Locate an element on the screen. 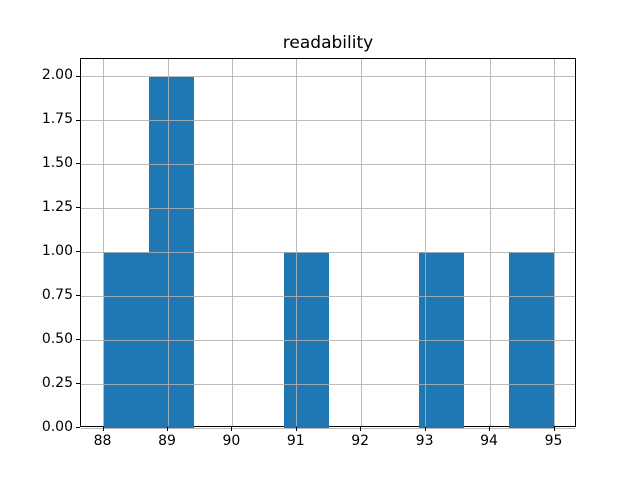 Image resolution: width=640 pixels, height=480 pixels. x-tick-label: 94 is located at coordinates (489, 441).